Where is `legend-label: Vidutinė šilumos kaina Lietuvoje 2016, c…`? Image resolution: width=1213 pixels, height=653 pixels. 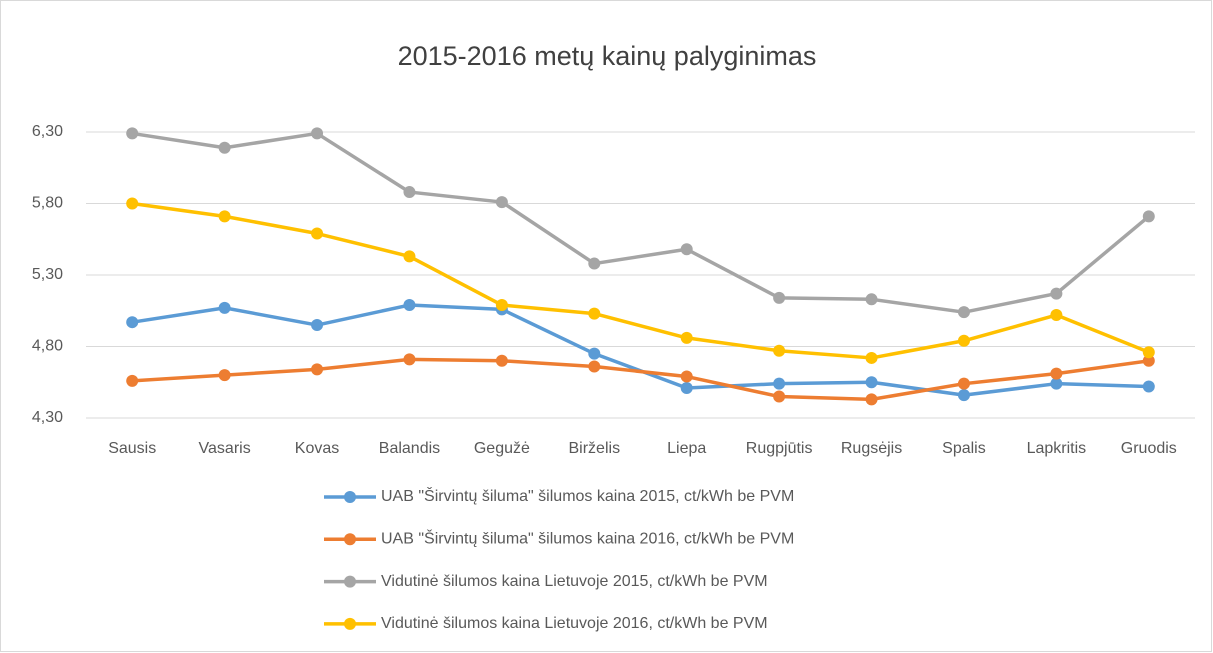
legend-label: Vidutinė šilumos kaina Lietuvoje 2016, c… is located at coordinates (574, 623).